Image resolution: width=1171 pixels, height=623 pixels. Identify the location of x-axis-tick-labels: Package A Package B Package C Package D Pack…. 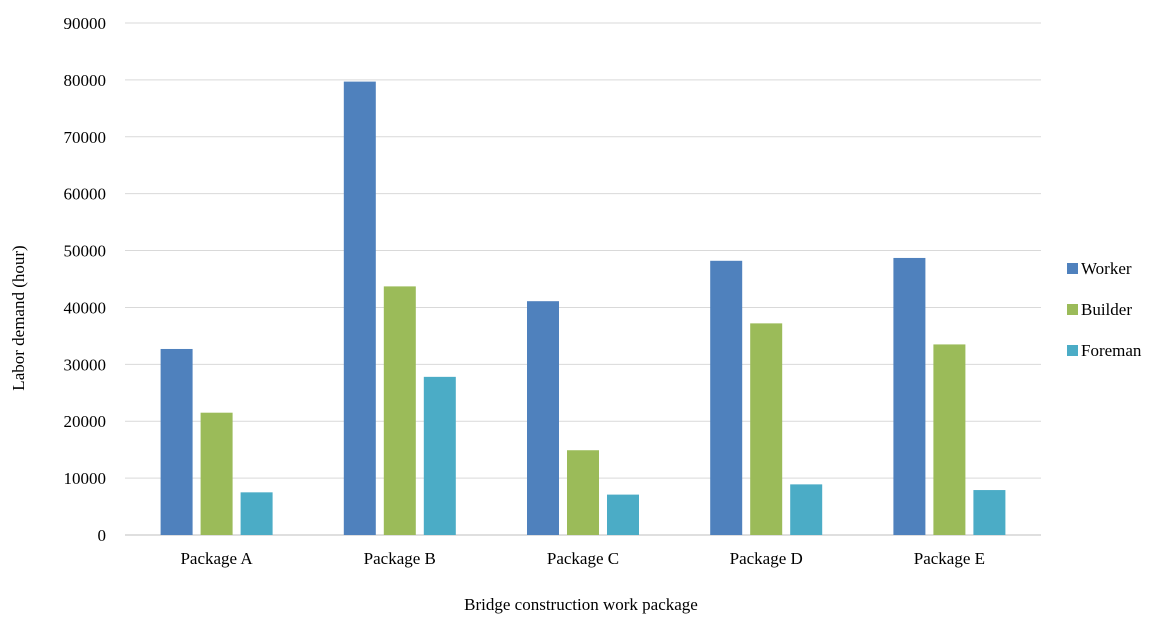
(582, 558).